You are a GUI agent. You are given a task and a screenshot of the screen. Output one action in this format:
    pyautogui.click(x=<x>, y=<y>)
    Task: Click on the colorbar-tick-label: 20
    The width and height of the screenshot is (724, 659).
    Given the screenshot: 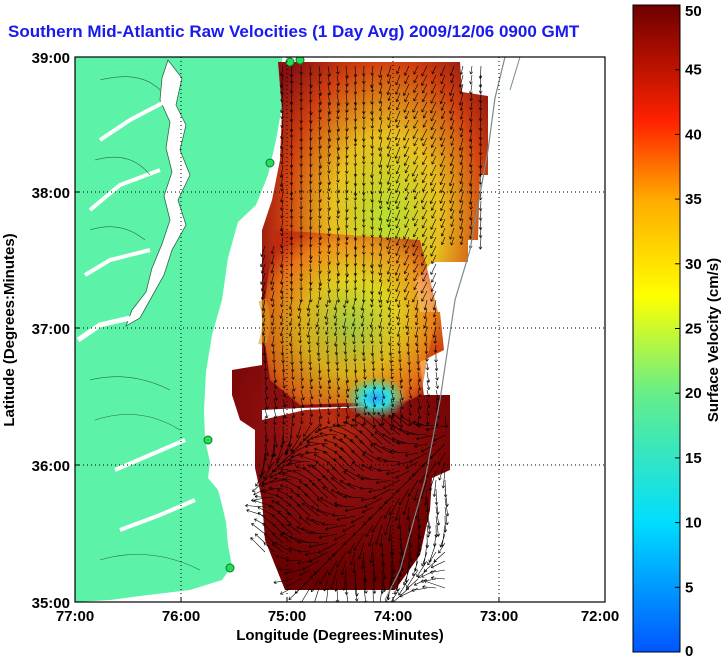 What is the action you would take?
    pyautogui.click(x=693, y=393)
    